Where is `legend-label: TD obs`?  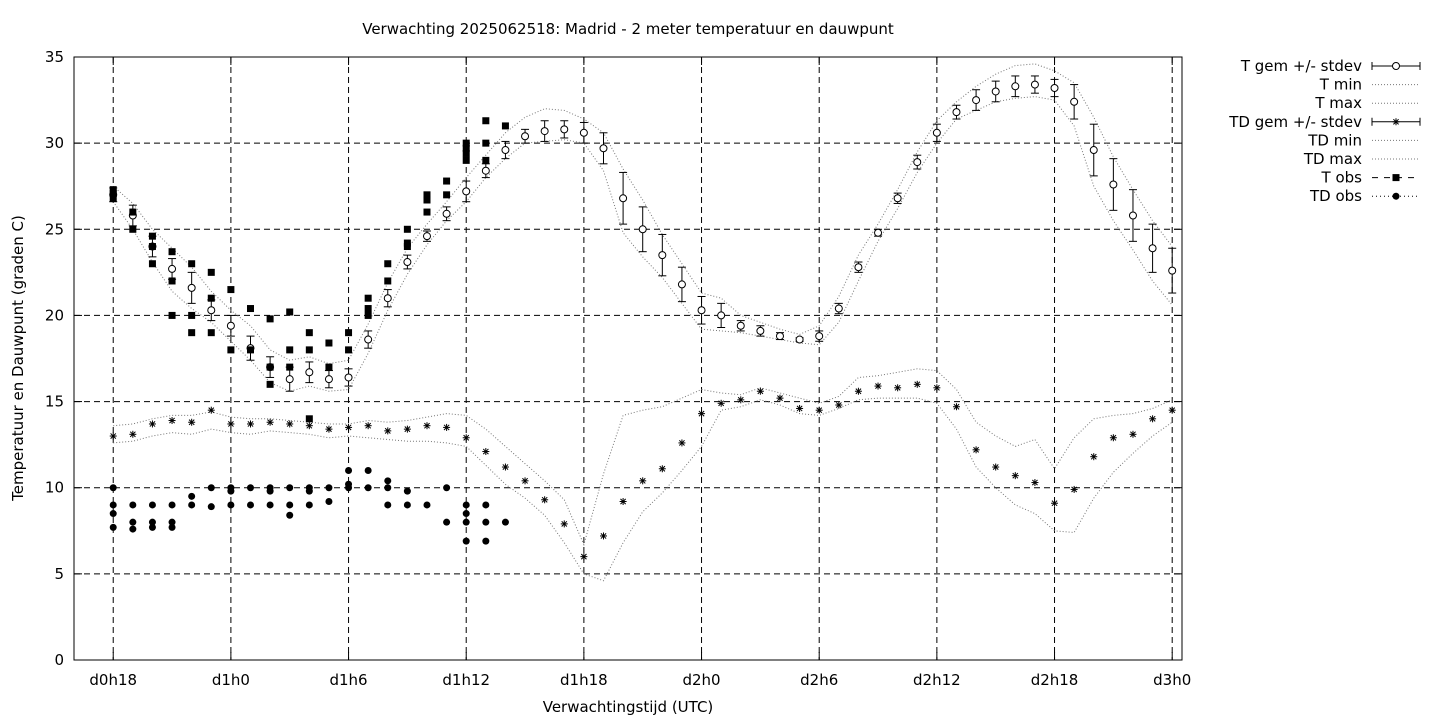
legend-label: TD obs is located at coordinates (1335, 196).